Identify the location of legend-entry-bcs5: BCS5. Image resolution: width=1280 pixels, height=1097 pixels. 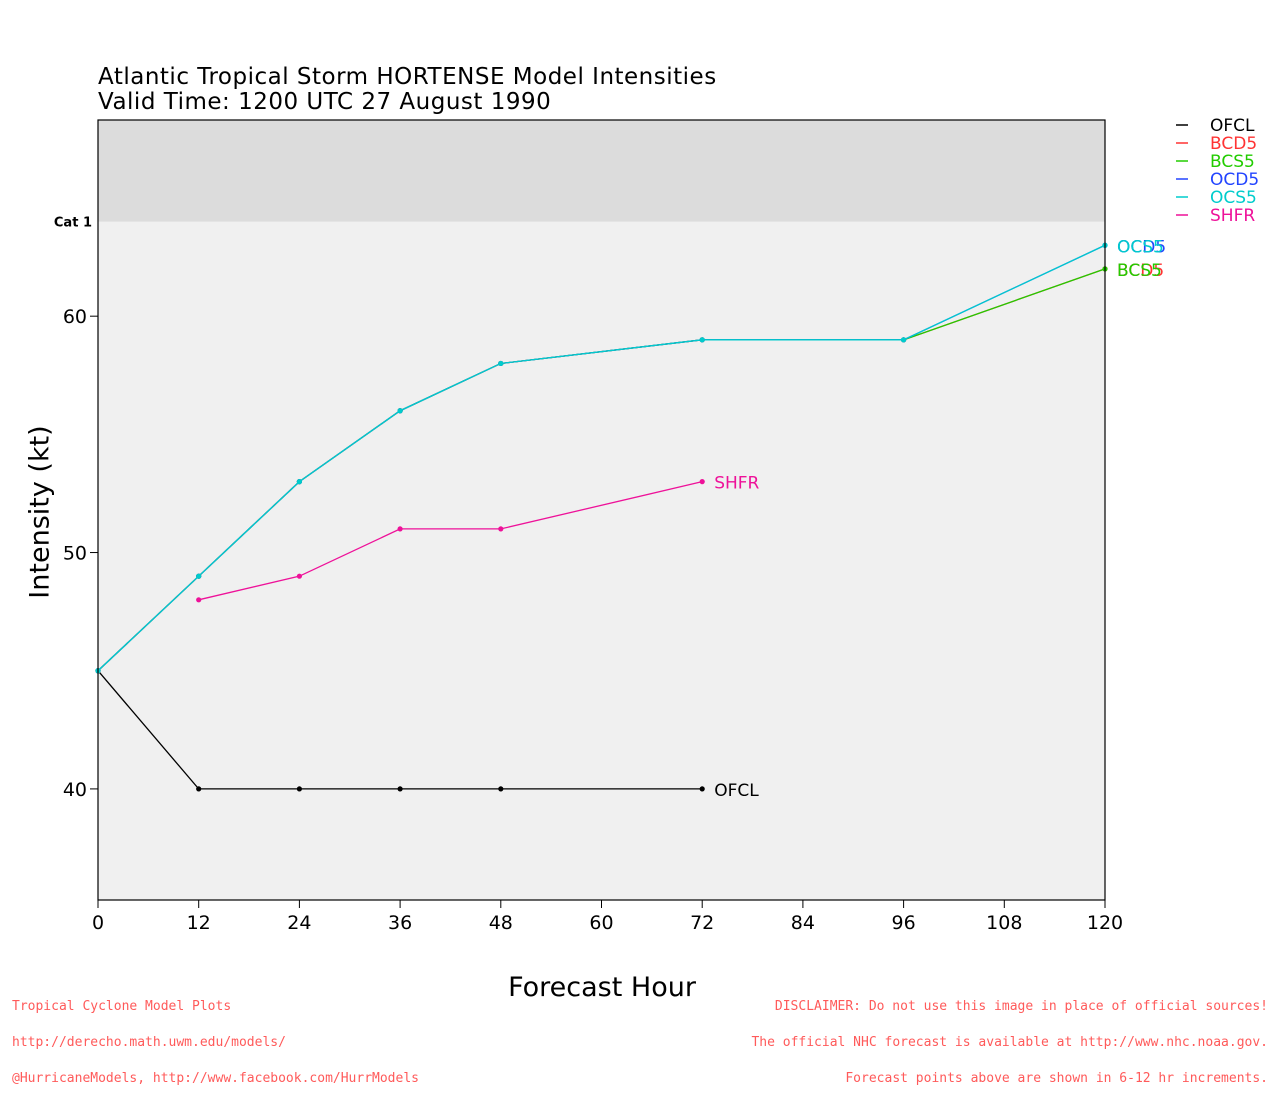
(1232, 162).